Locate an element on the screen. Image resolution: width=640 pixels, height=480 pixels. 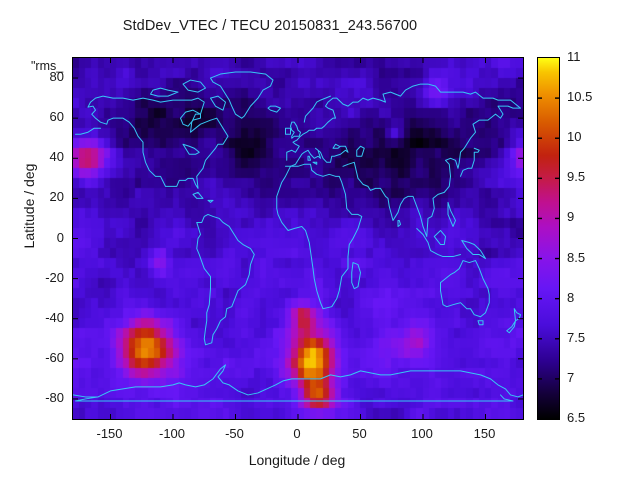
x-axis-title: Longitude / deg is located at coordinates (297, 460).